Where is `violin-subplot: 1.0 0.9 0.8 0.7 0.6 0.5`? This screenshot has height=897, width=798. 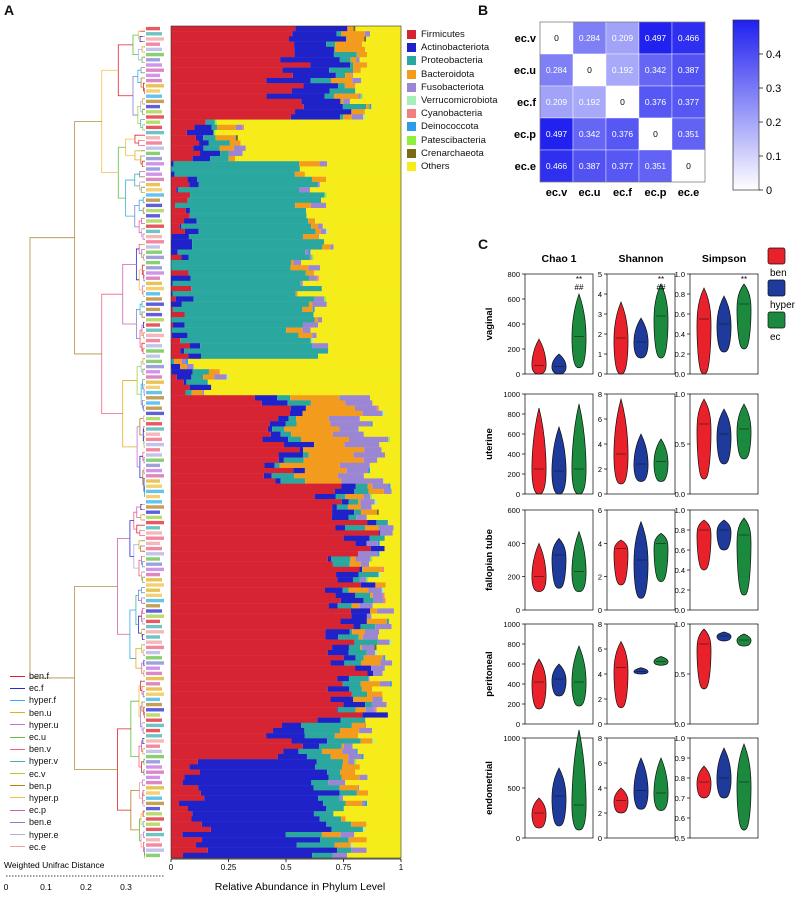
violin-subplot: 1.0 0.9 0.8 0.7 0.6 0.5 is located at coordinates (717, 788).